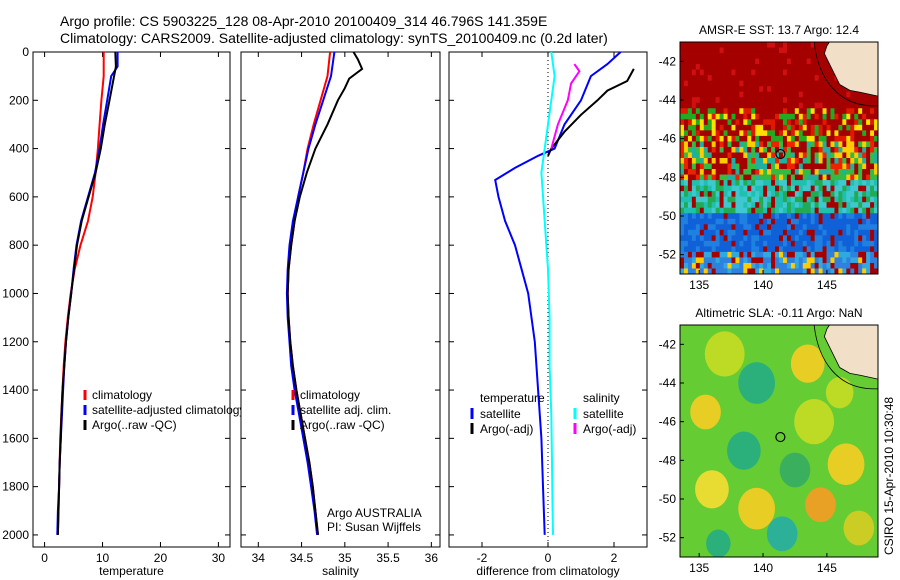  What do you see at coordinates (19, 100) in the screenshot?
I see `y-tick-label: 200` at bounding box center [19, 100].